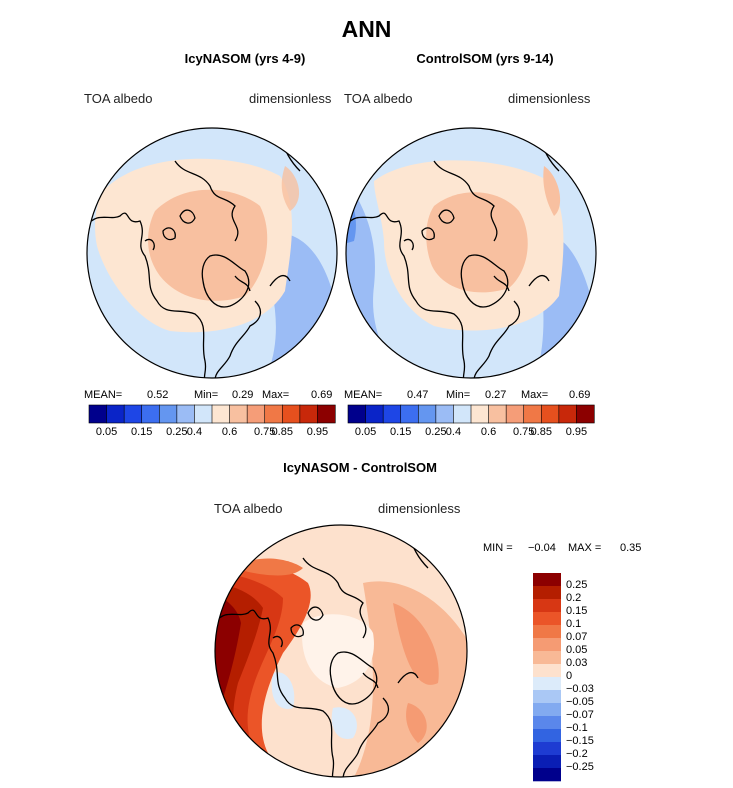 The height and width of the screenshot is (788, 733). Describe the element at coordinates (580, 767) in the screenshot. I see `tick-label: −0.25` at that location.